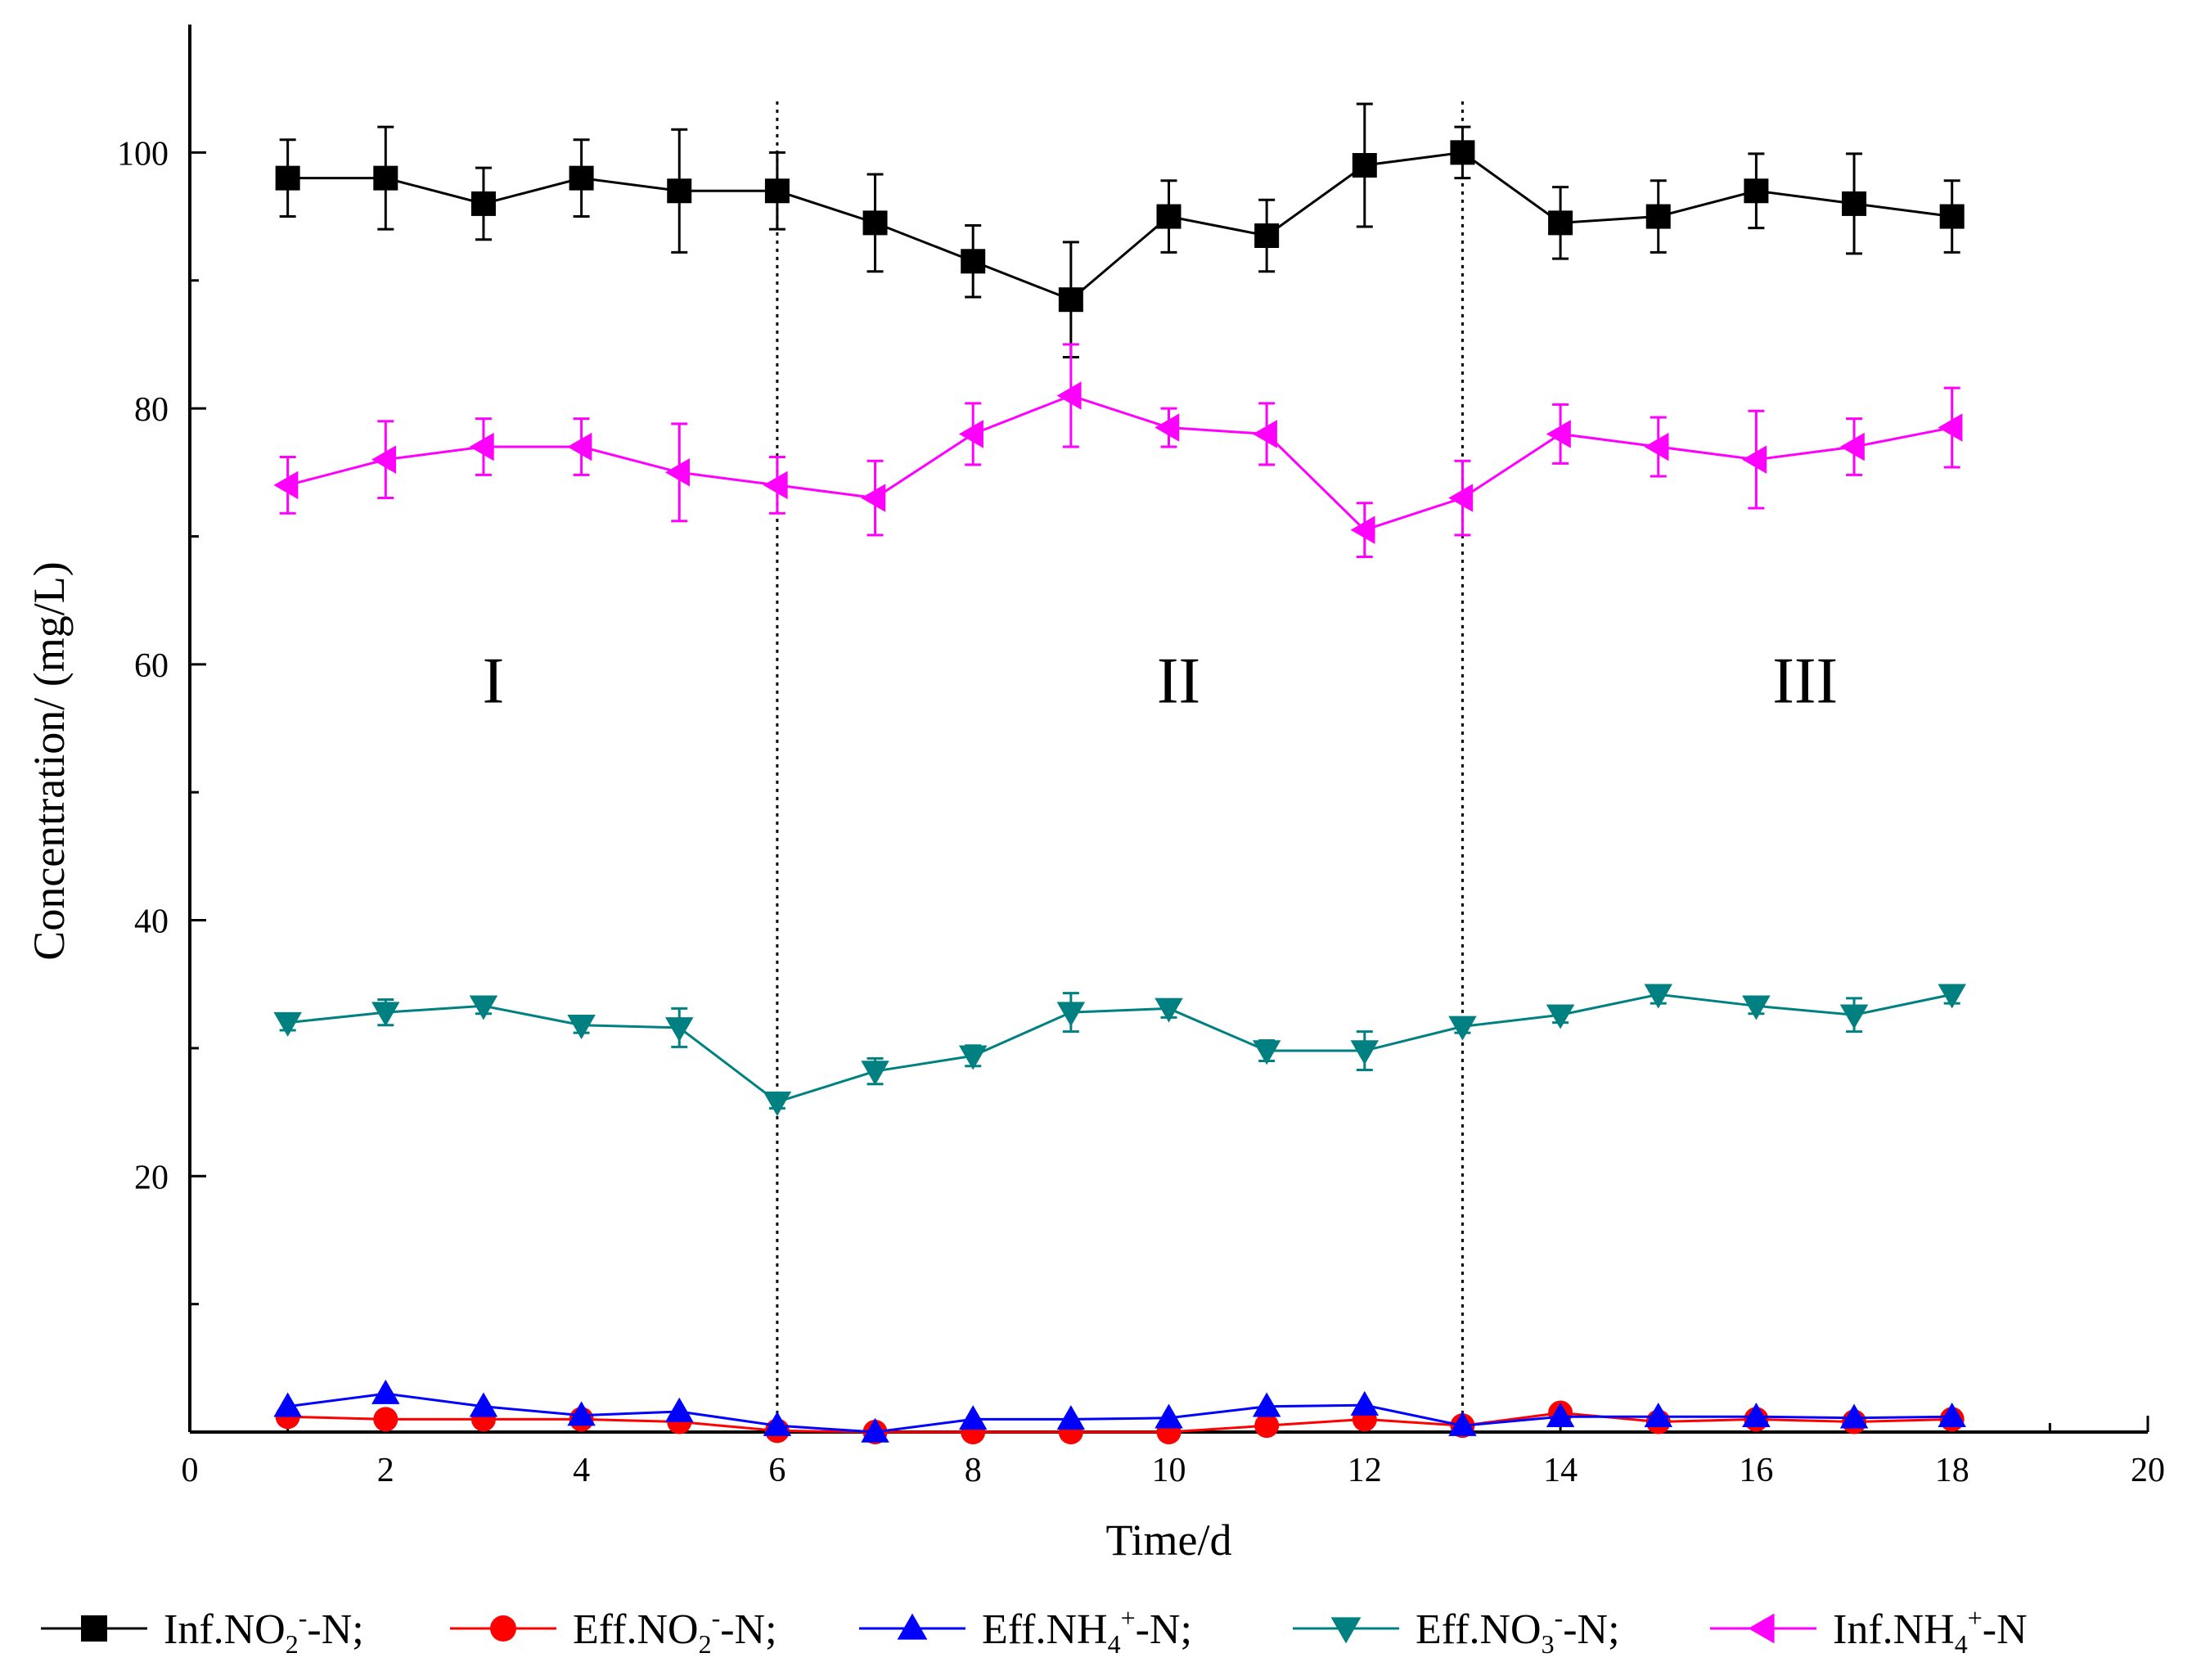 The image size is (2192, 1680). I want to click on x-tick-label-10: 10, so click(1169, 1471).